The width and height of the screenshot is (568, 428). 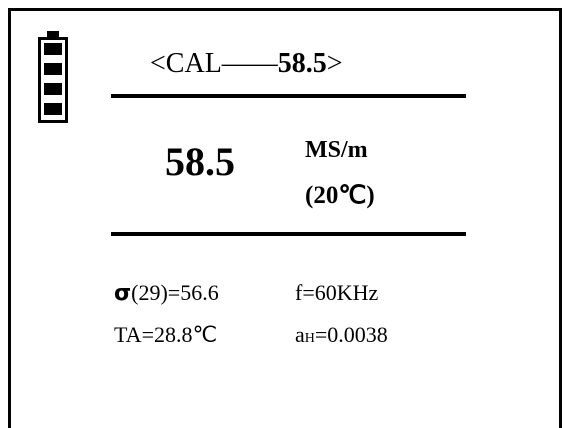 I want to click on ta-reading: TA=28.8℃, so click(x=166, y=334).